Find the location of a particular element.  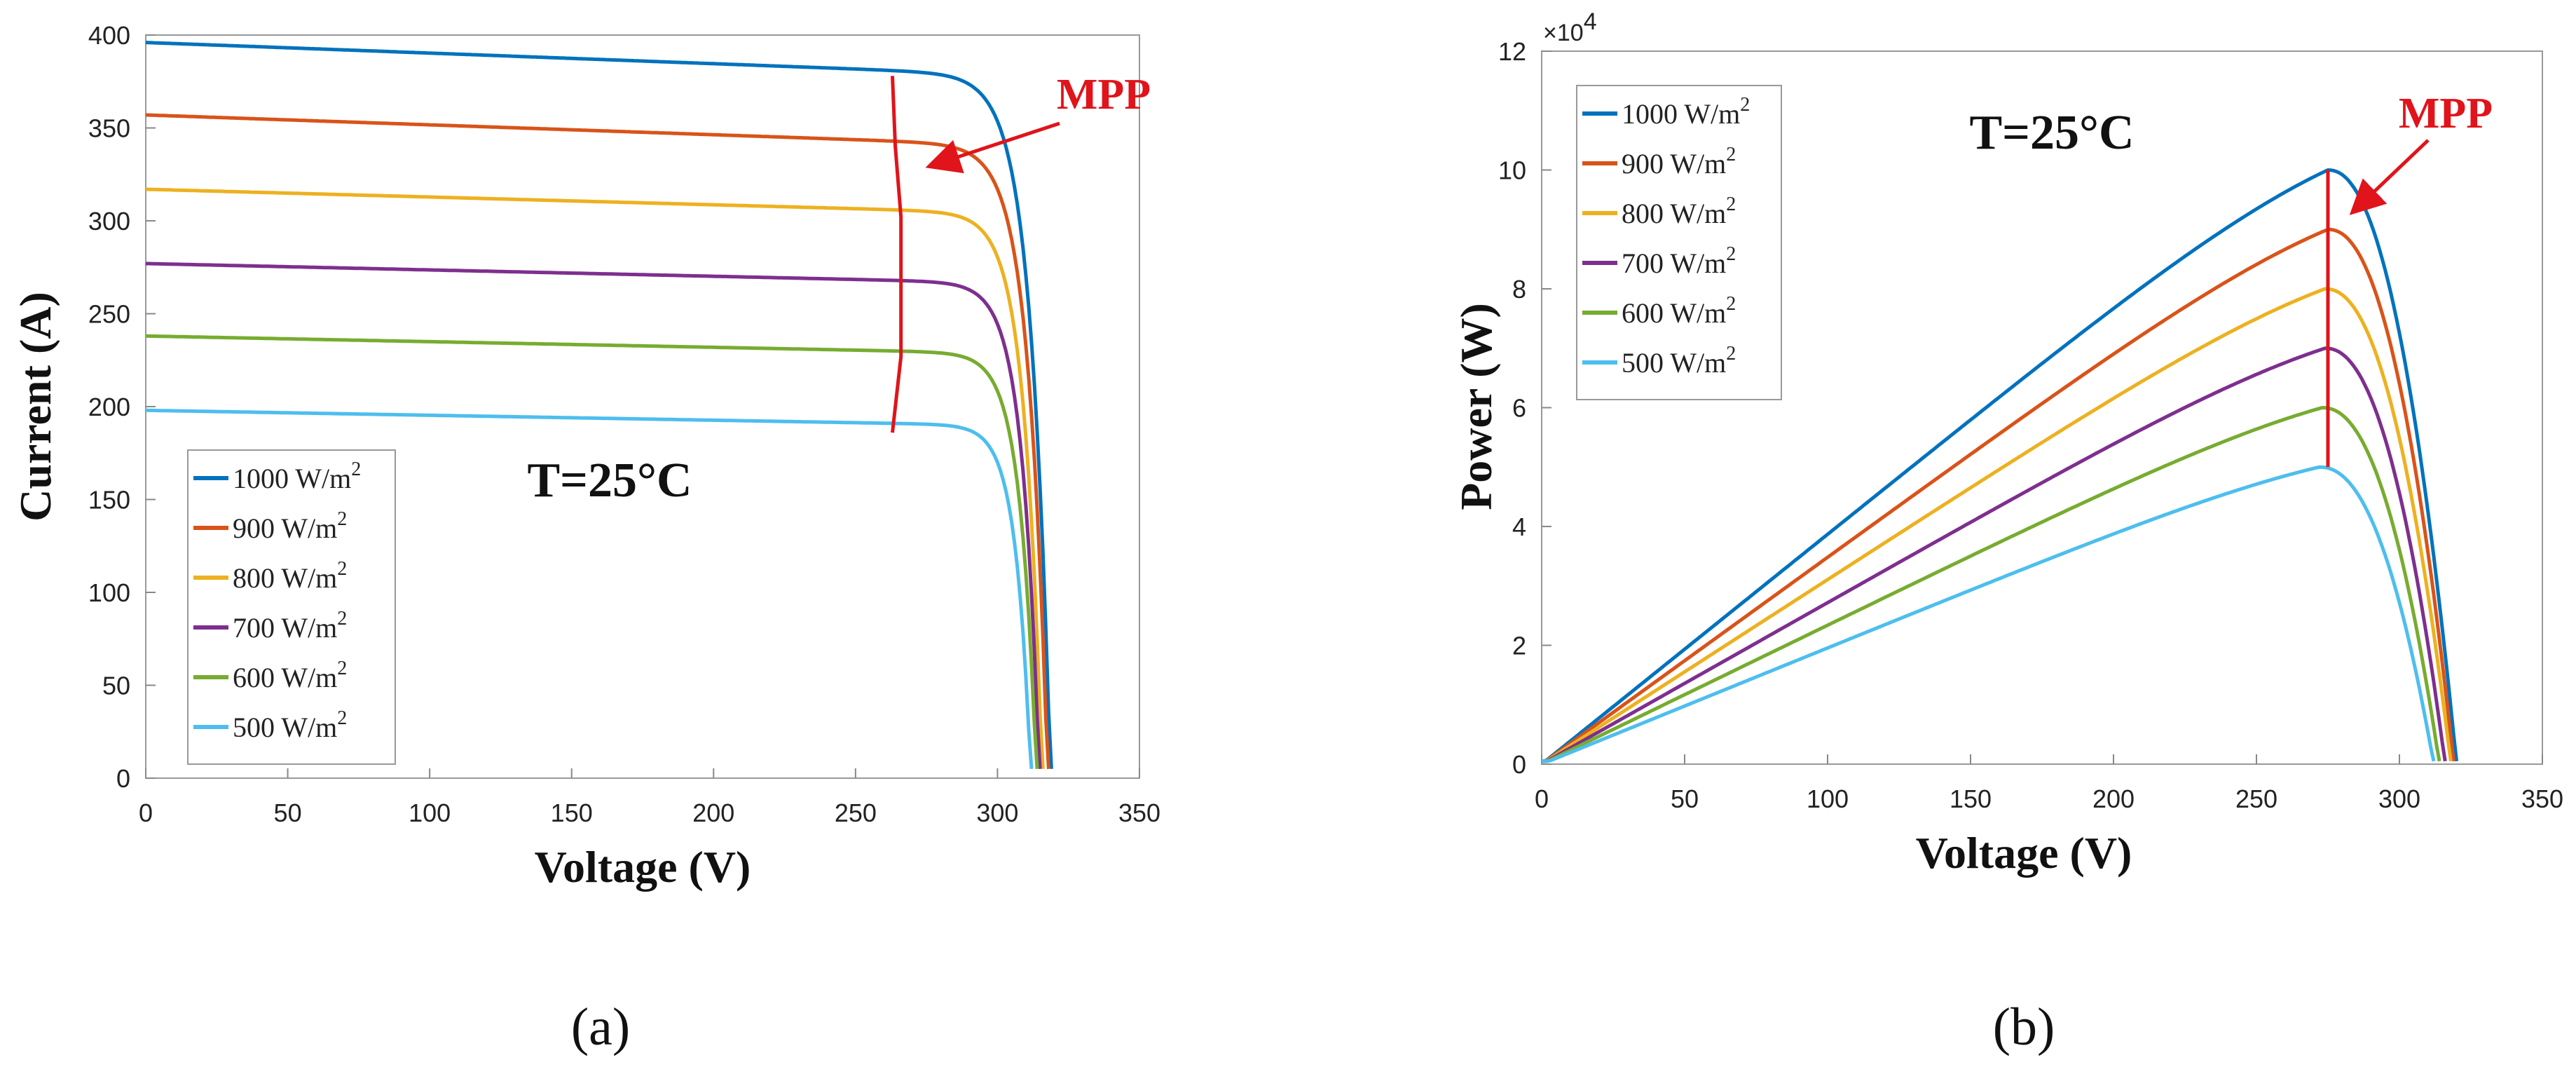

chart-b-x-tick-label: 50 is located at coordinates (1685, 798).